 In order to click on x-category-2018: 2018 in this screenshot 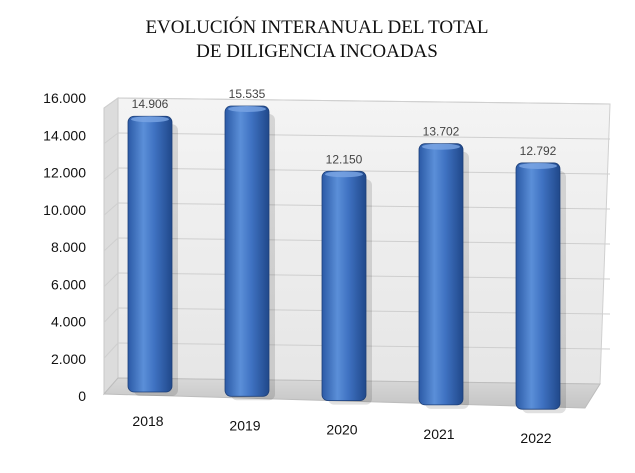, I will do `click(147, 421)`.